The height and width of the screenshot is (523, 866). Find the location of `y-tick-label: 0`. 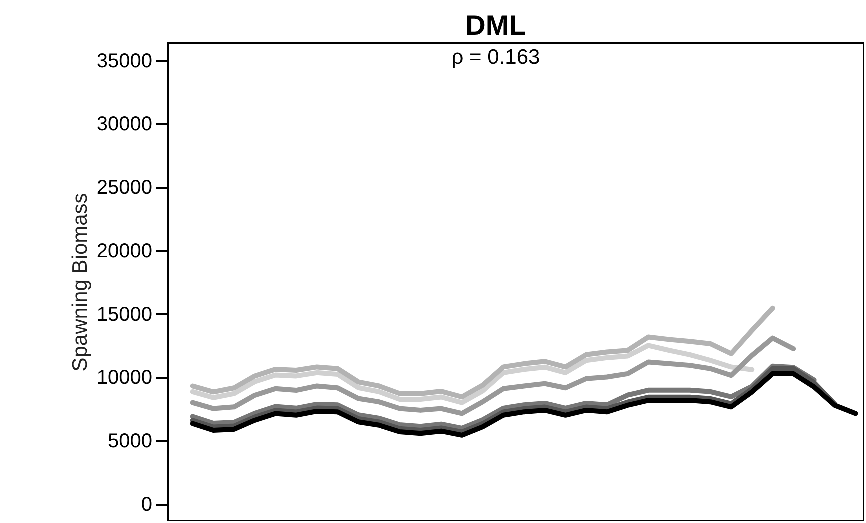

y-tick-label: 0 is located at coordinates (146, 505).